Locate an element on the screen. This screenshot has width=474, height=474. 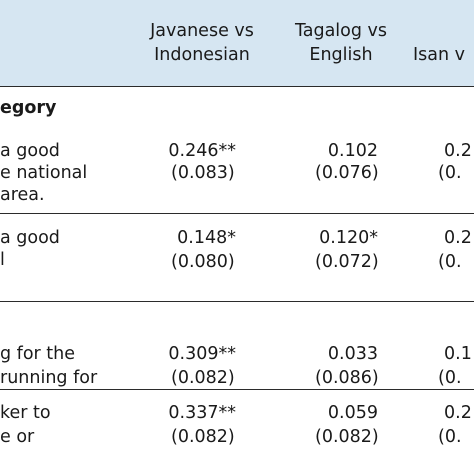
column-header-javanese-vs-indonesian-line2: Indonesian is located at coordinates (202, 55).